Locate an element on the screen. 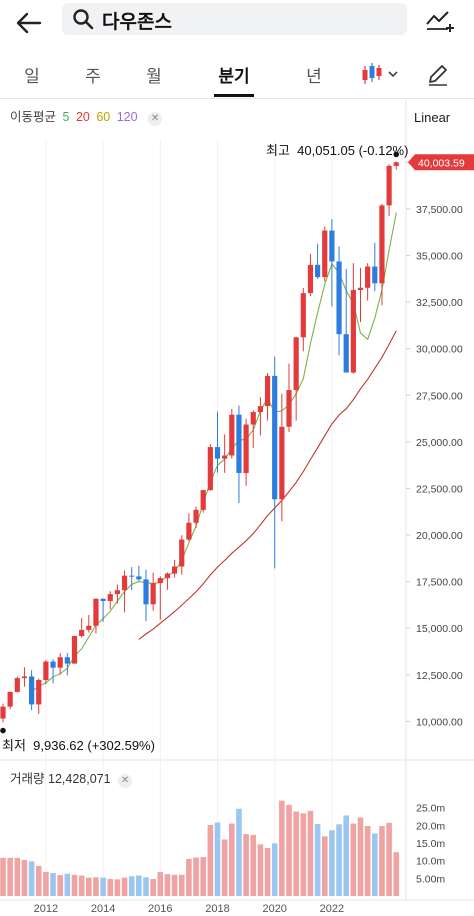  high-marker is located at coordinates (396, 154).